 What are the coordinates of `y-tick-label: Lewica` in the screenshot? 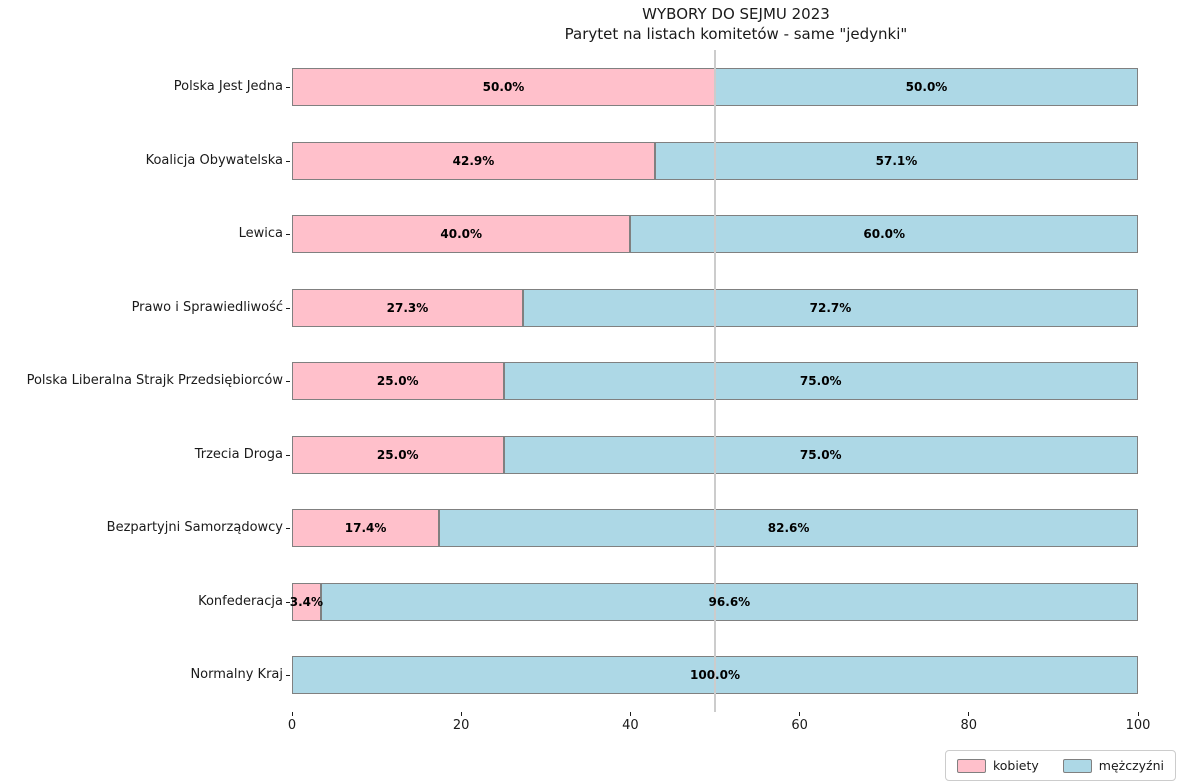 It's located at (260, 233).